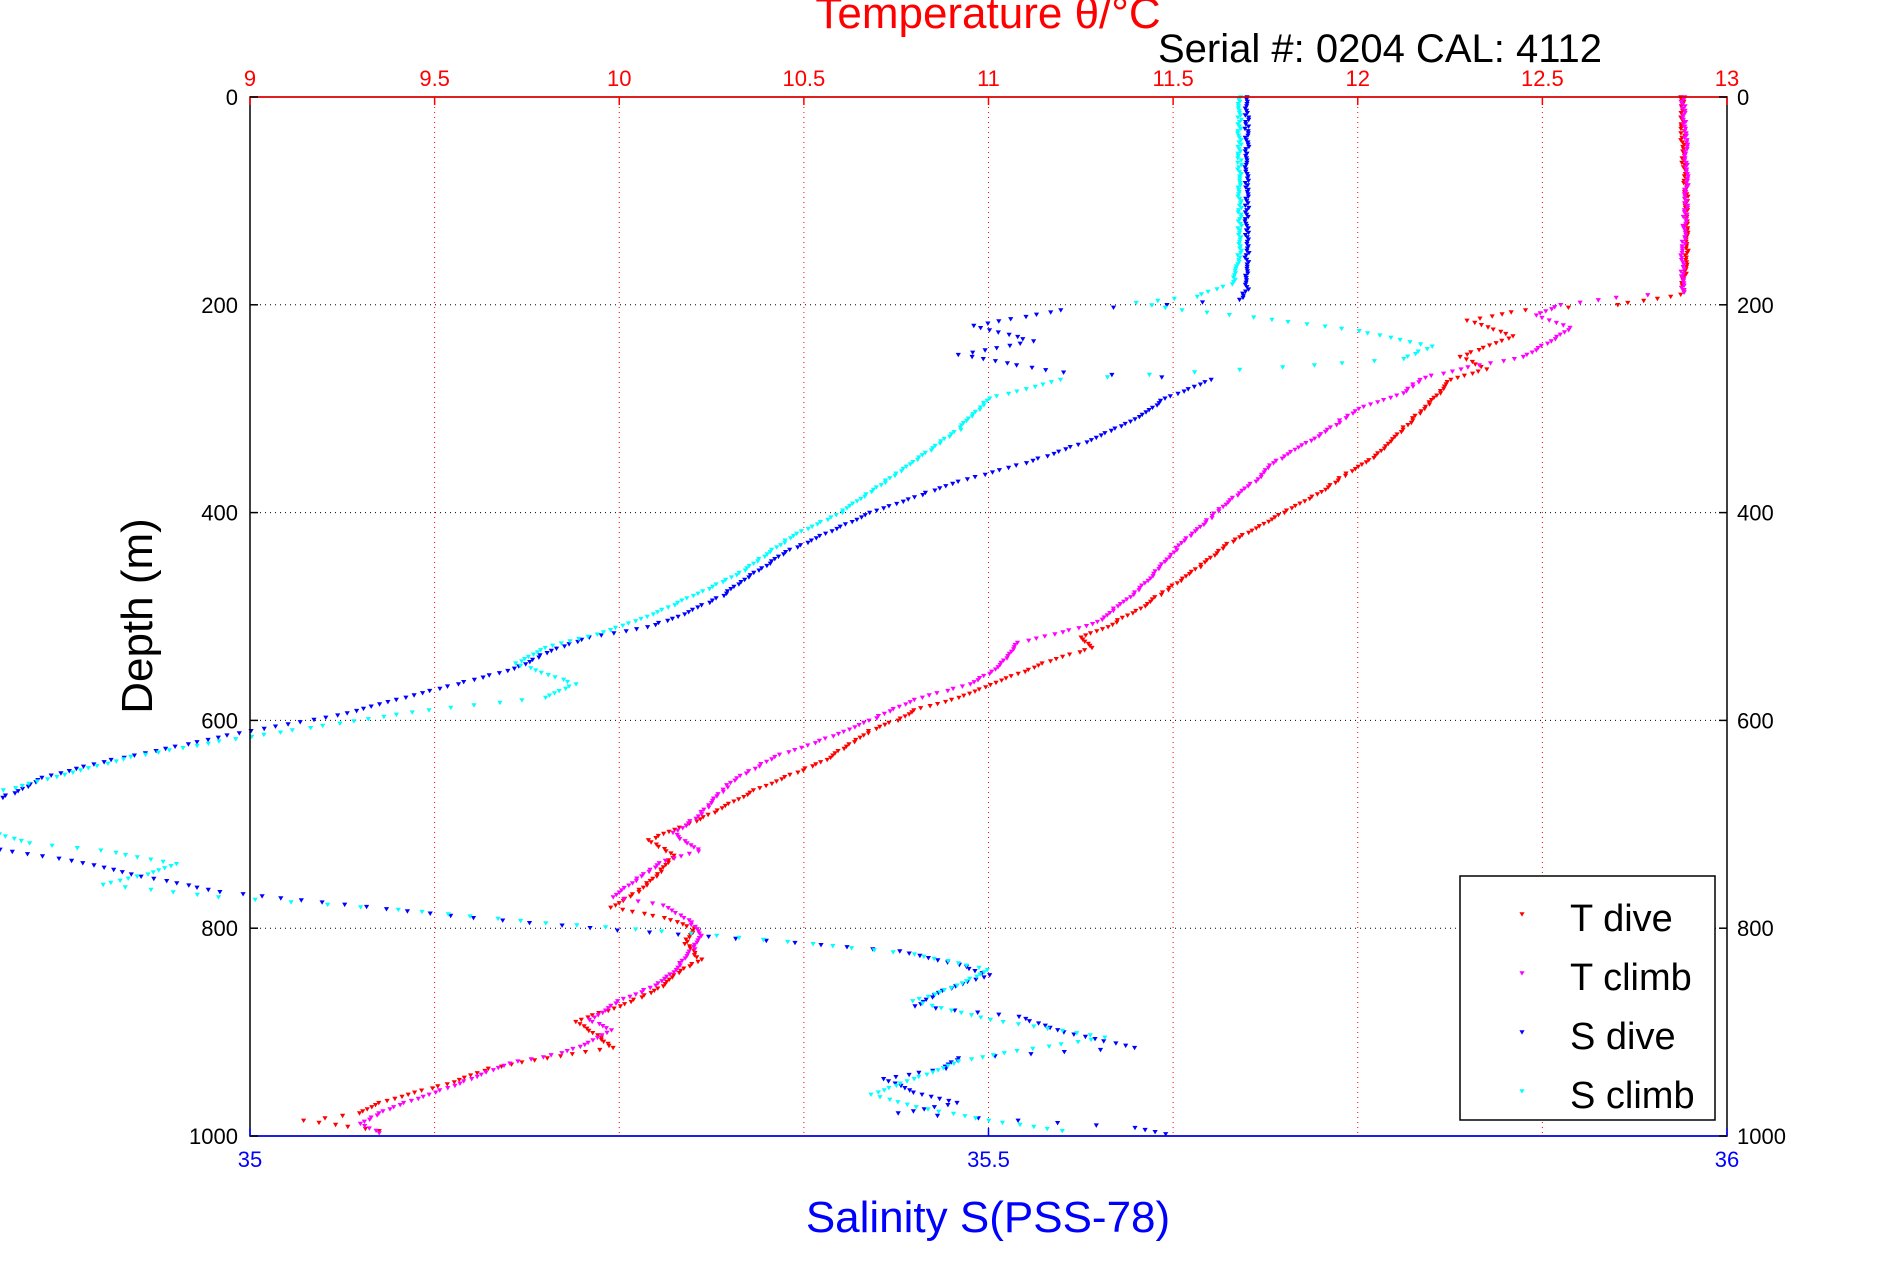 Image resolution: width=1891 pixels, height=1262 pixels. I want to click on bottom-tick-label: 36, so click(1727, 1159).